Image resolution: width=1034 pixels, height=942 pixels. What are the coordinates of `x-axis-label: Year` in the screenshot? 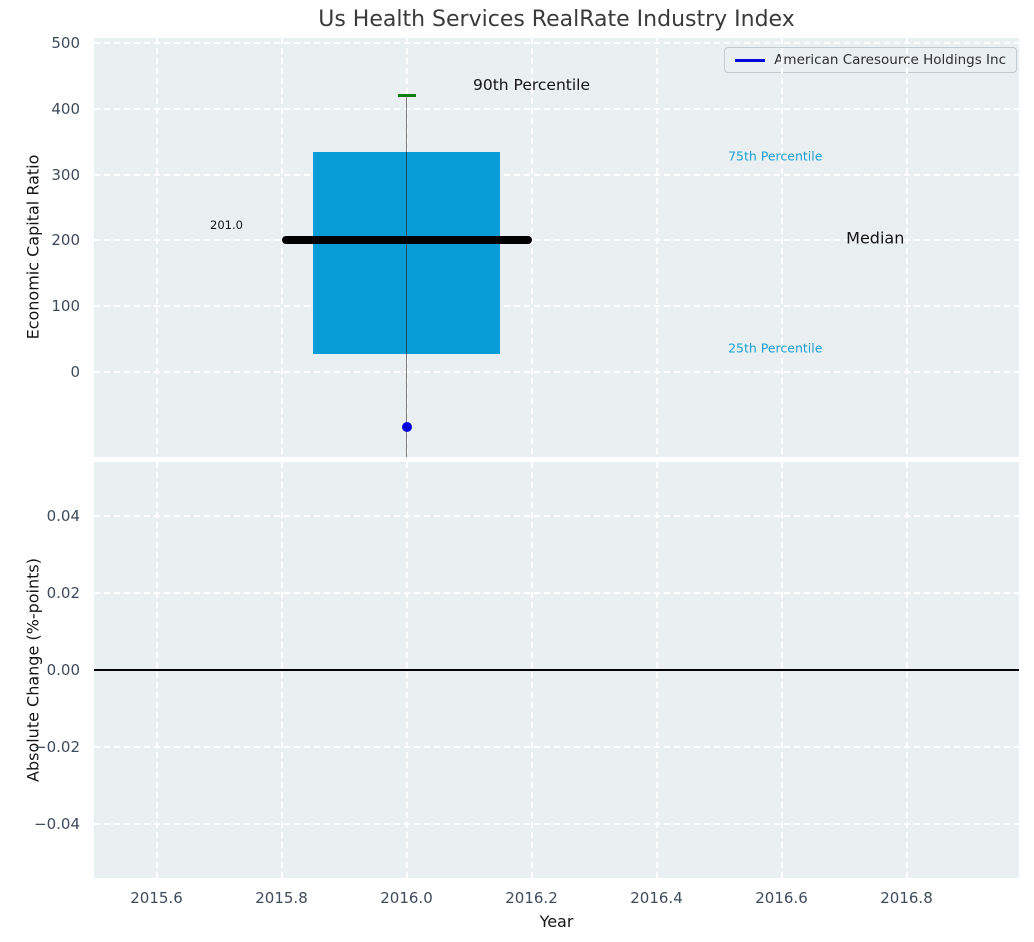 It's located at (556, 921).